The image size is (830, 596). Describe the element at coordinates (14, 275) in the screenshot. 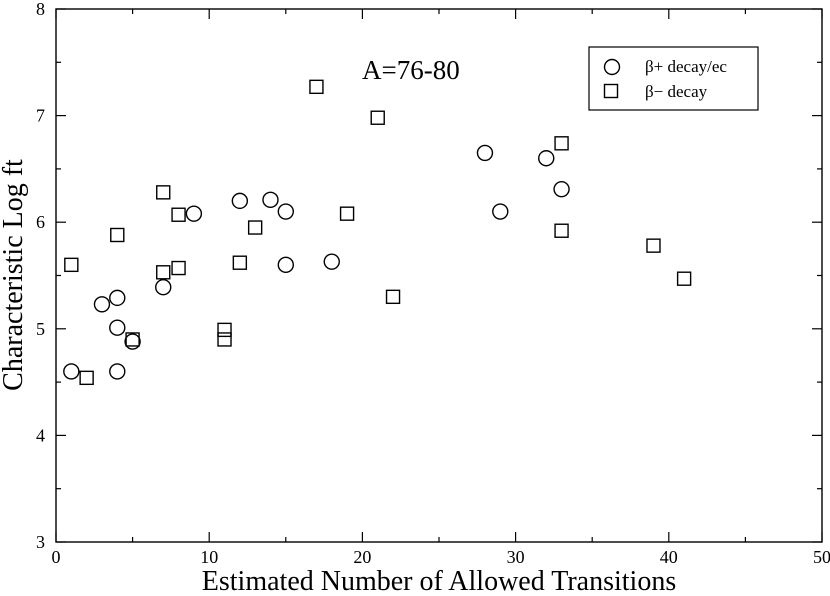

I see `y-axis-label: Characteristic Log ft` at that location.